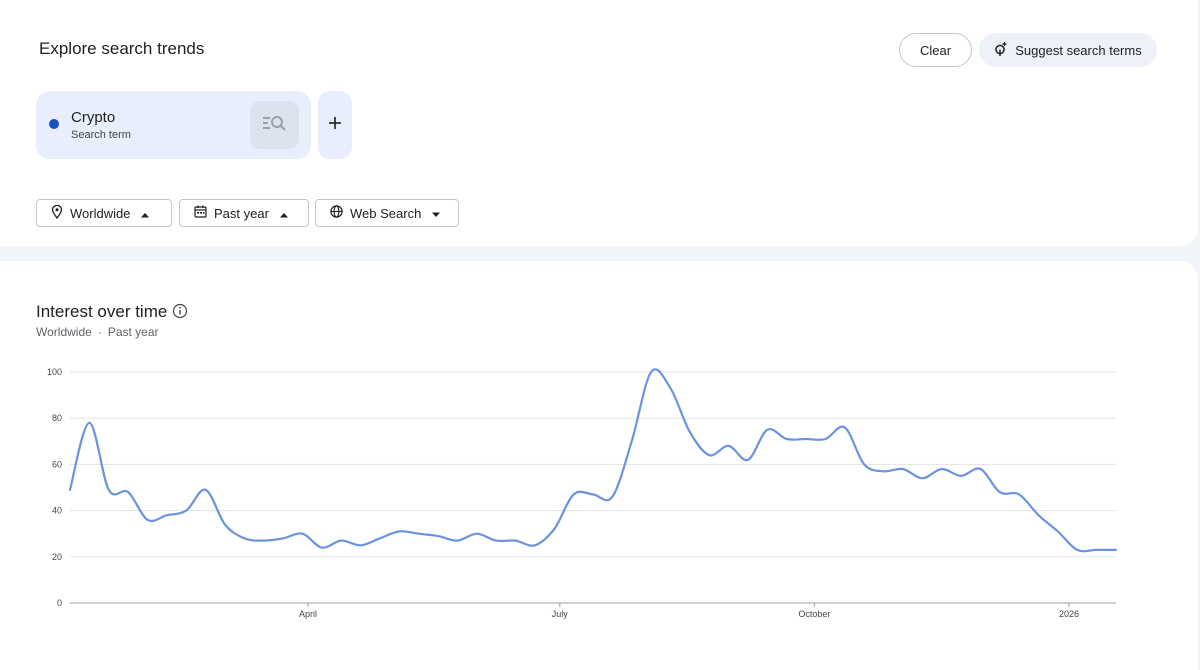 This screenshot has height=670, width=1200. I want to click on chart-subtitle-time: Past year, so click(133, 332).